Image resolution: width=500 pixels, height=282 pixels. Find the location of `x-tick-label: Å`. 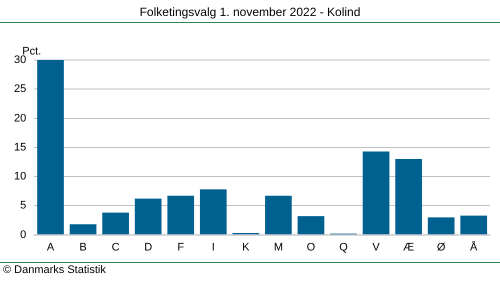

x-tick-label: Å is located at coordinates (474, 247).